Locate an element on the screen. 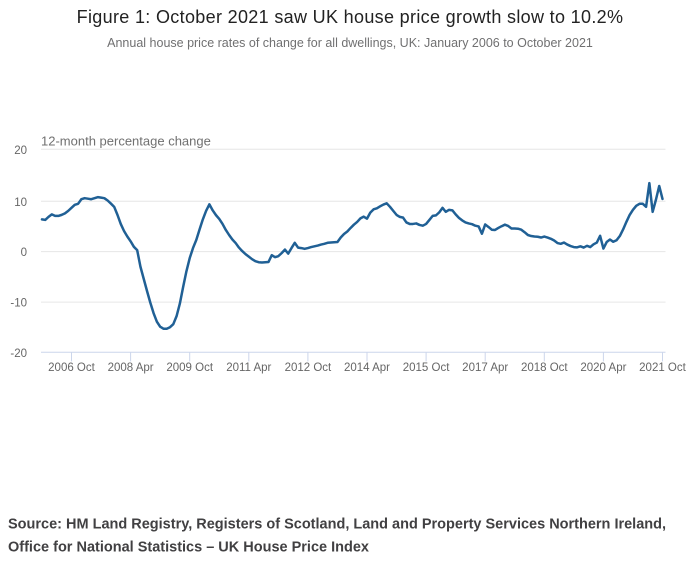  svg-text: 2009 Oct is located at coordinates (189, 368).